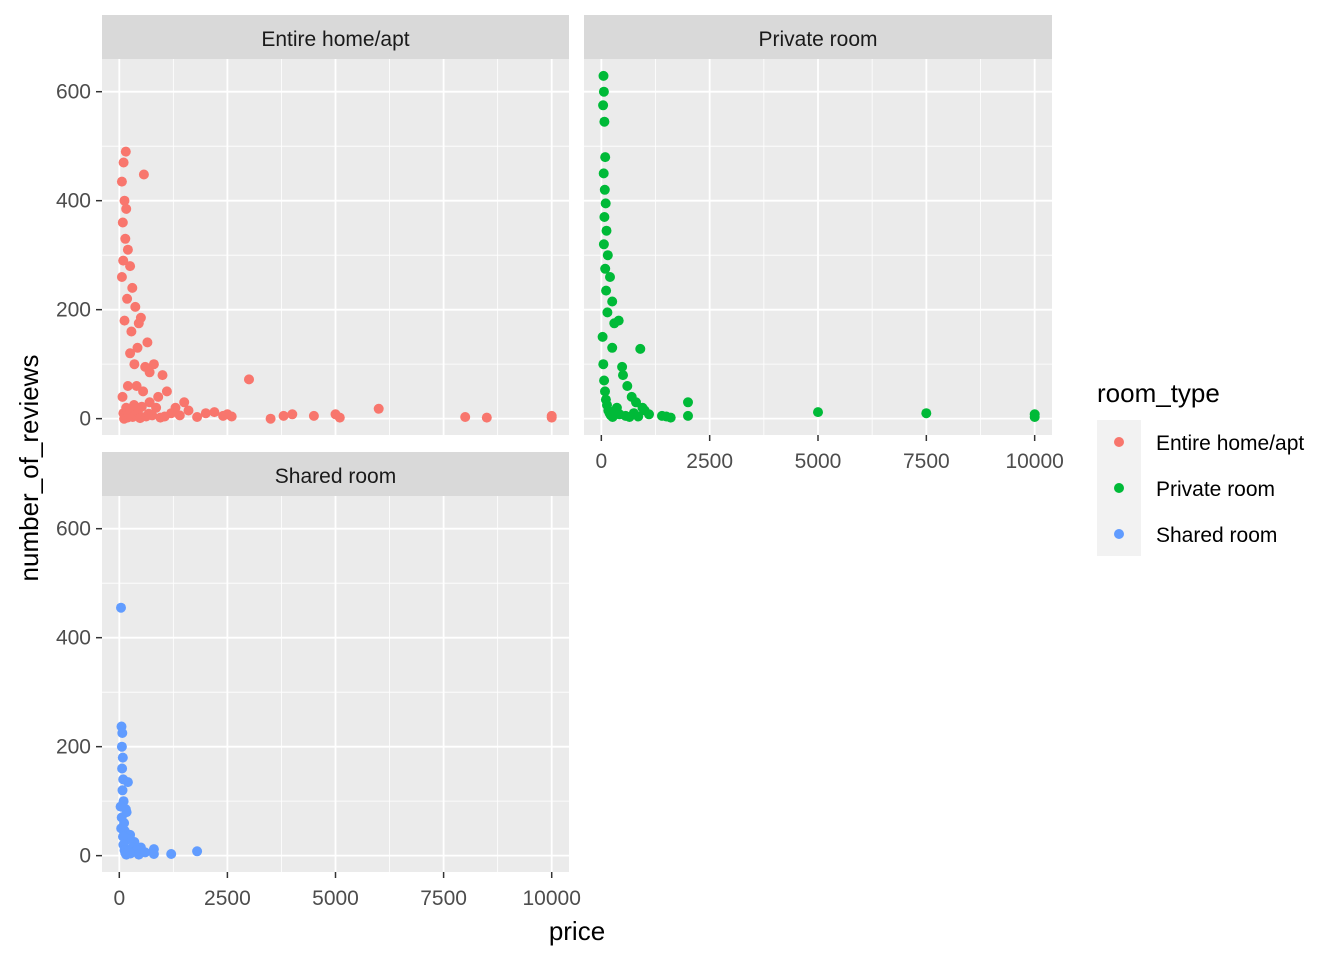 This screenshot has height=960, width=1344. Describe the element at coordinates (159, 731) in the screenshot. I see `points-shared-room` at that location.